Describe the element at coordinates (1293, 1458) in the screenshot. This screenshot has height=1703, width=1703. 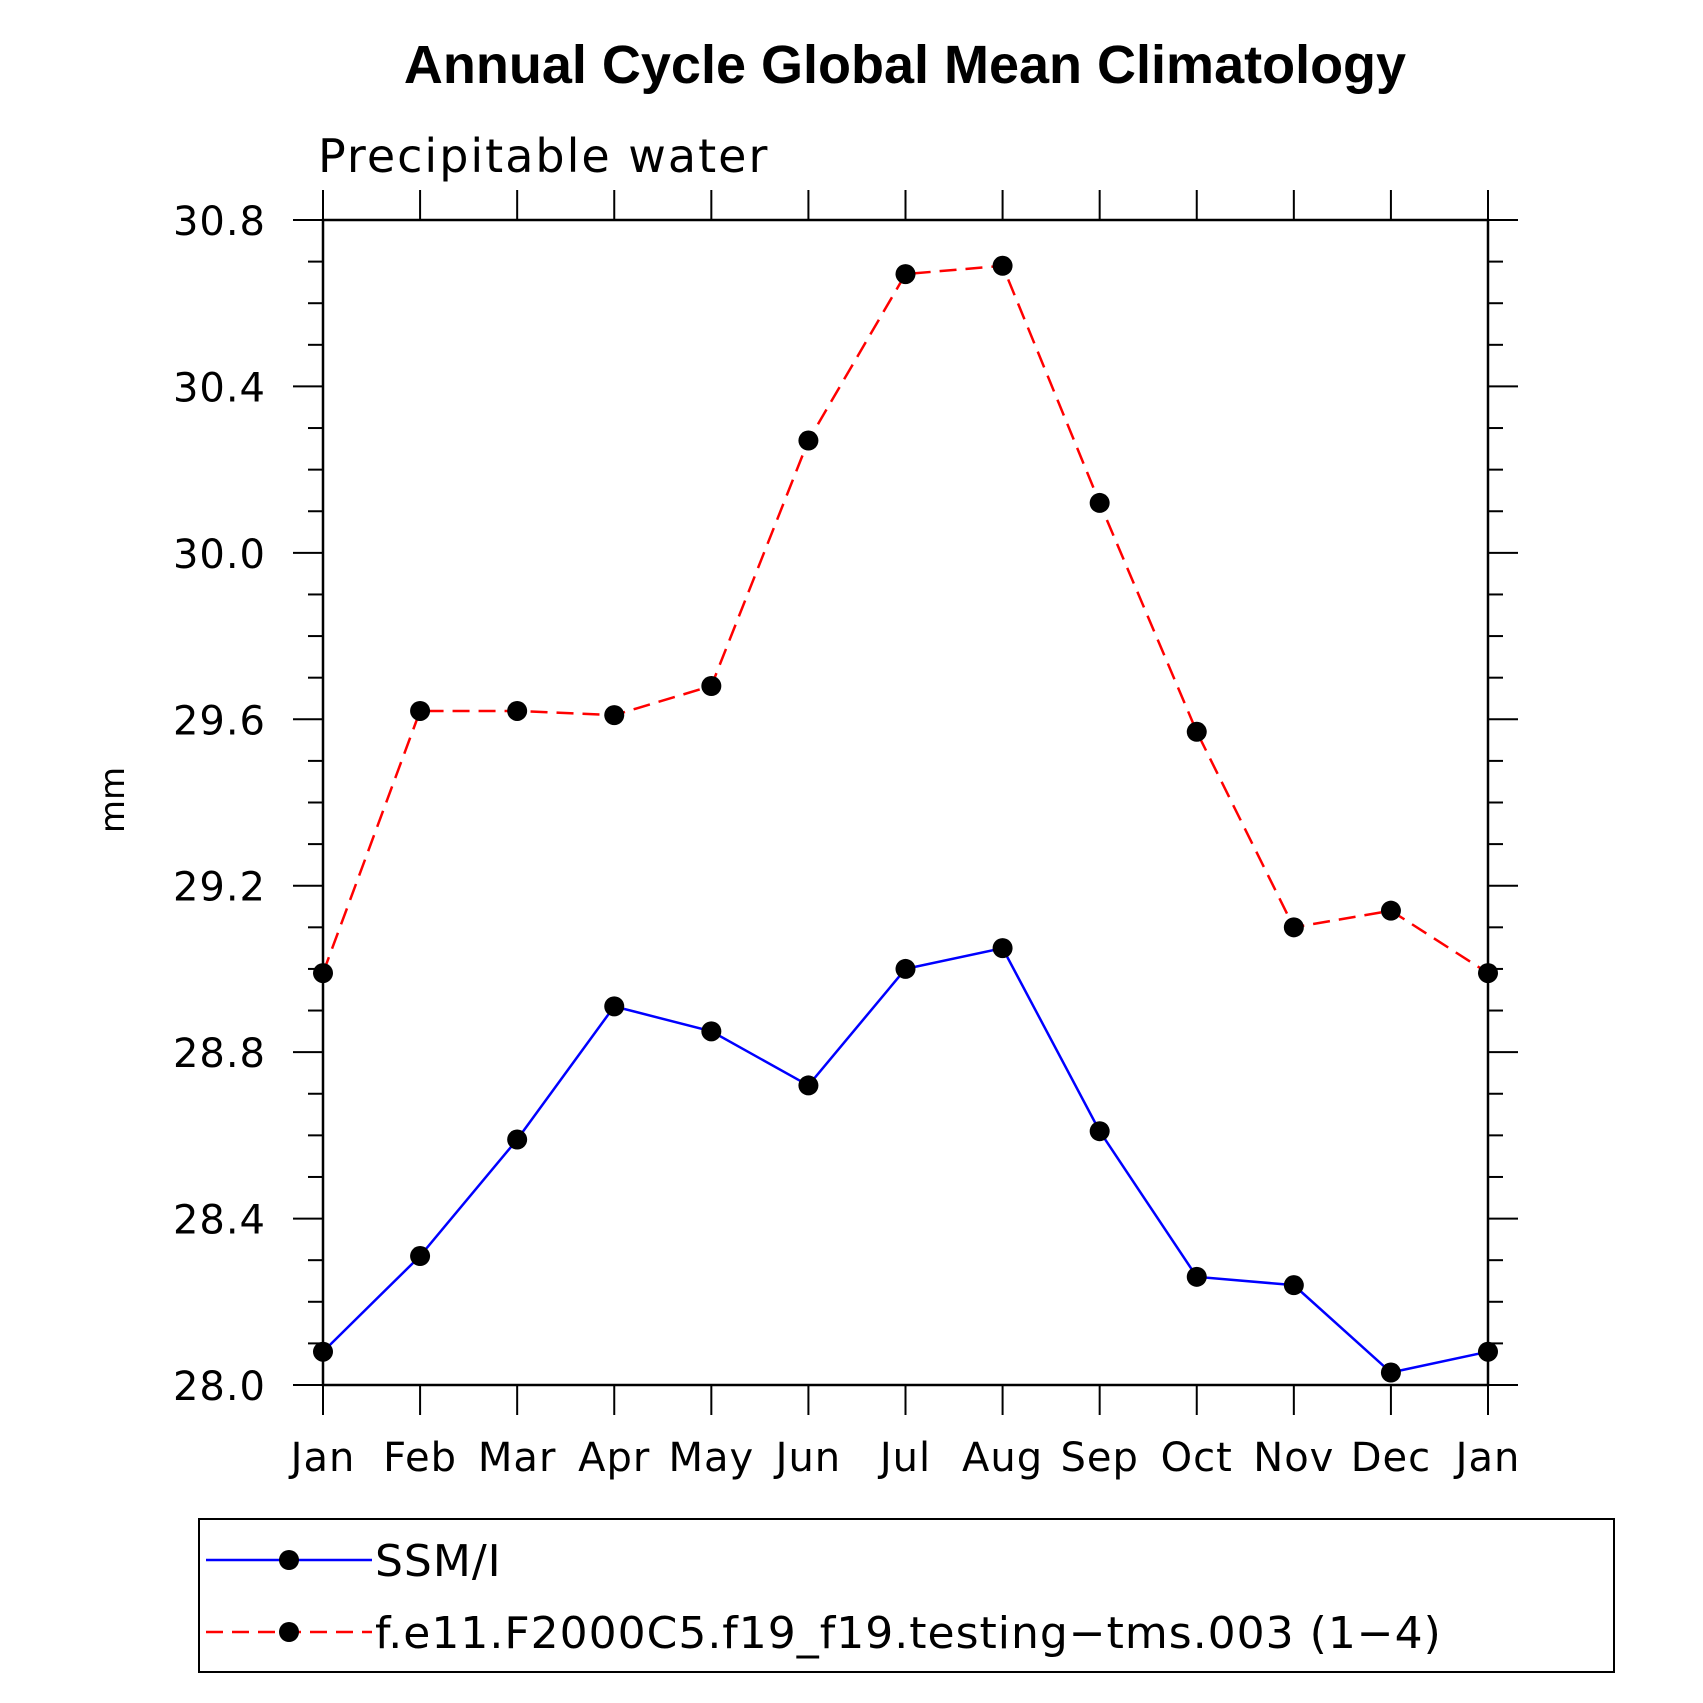
I see `x-tick-label: Nov` at that location.